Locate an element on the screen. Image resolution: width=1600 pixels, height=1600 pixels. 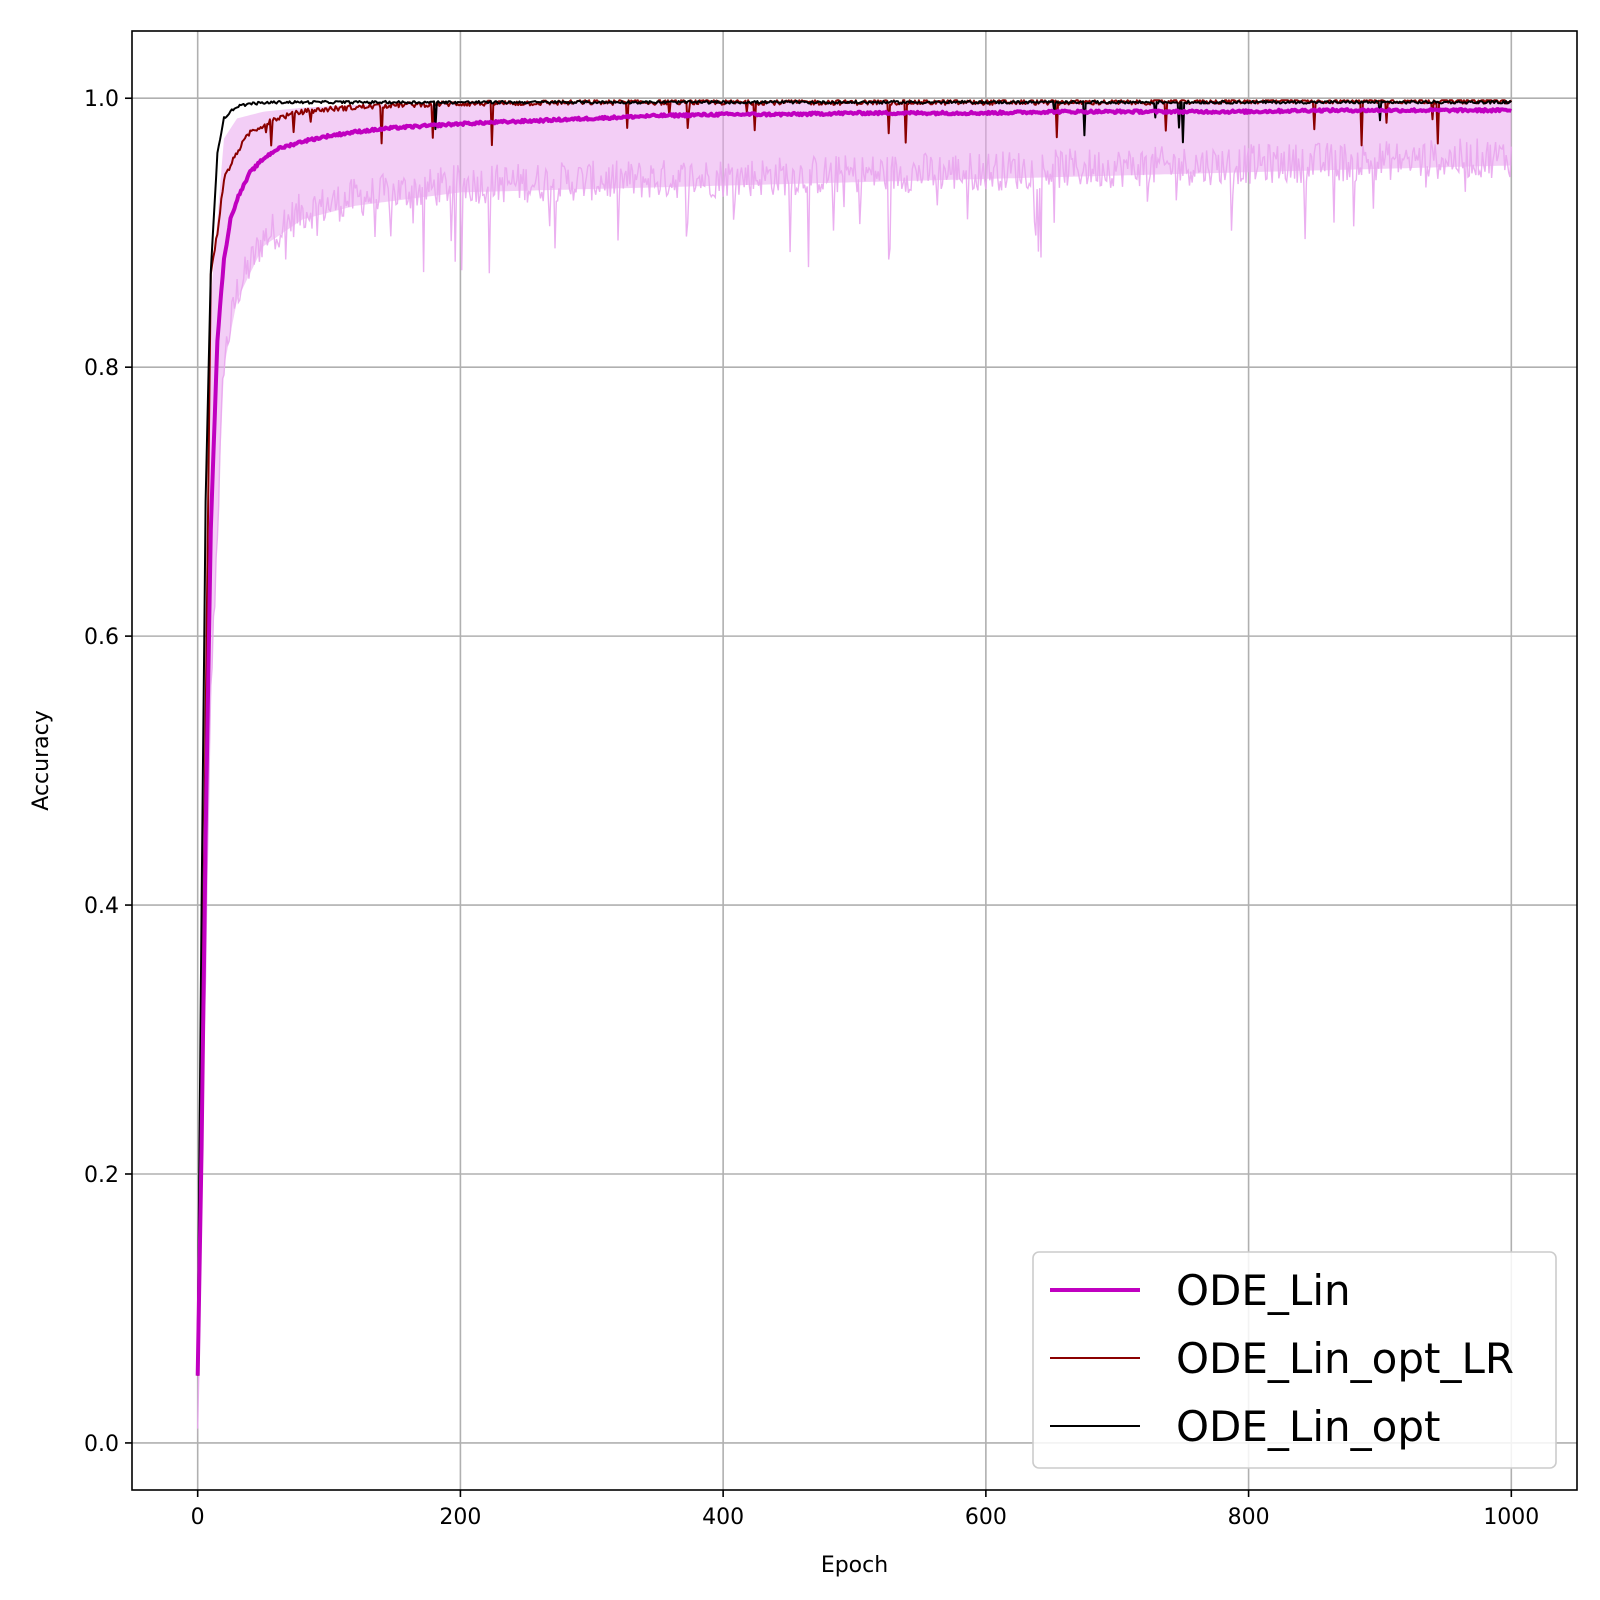
x-tick-label: 600 is located at coordinates (986, 1517).